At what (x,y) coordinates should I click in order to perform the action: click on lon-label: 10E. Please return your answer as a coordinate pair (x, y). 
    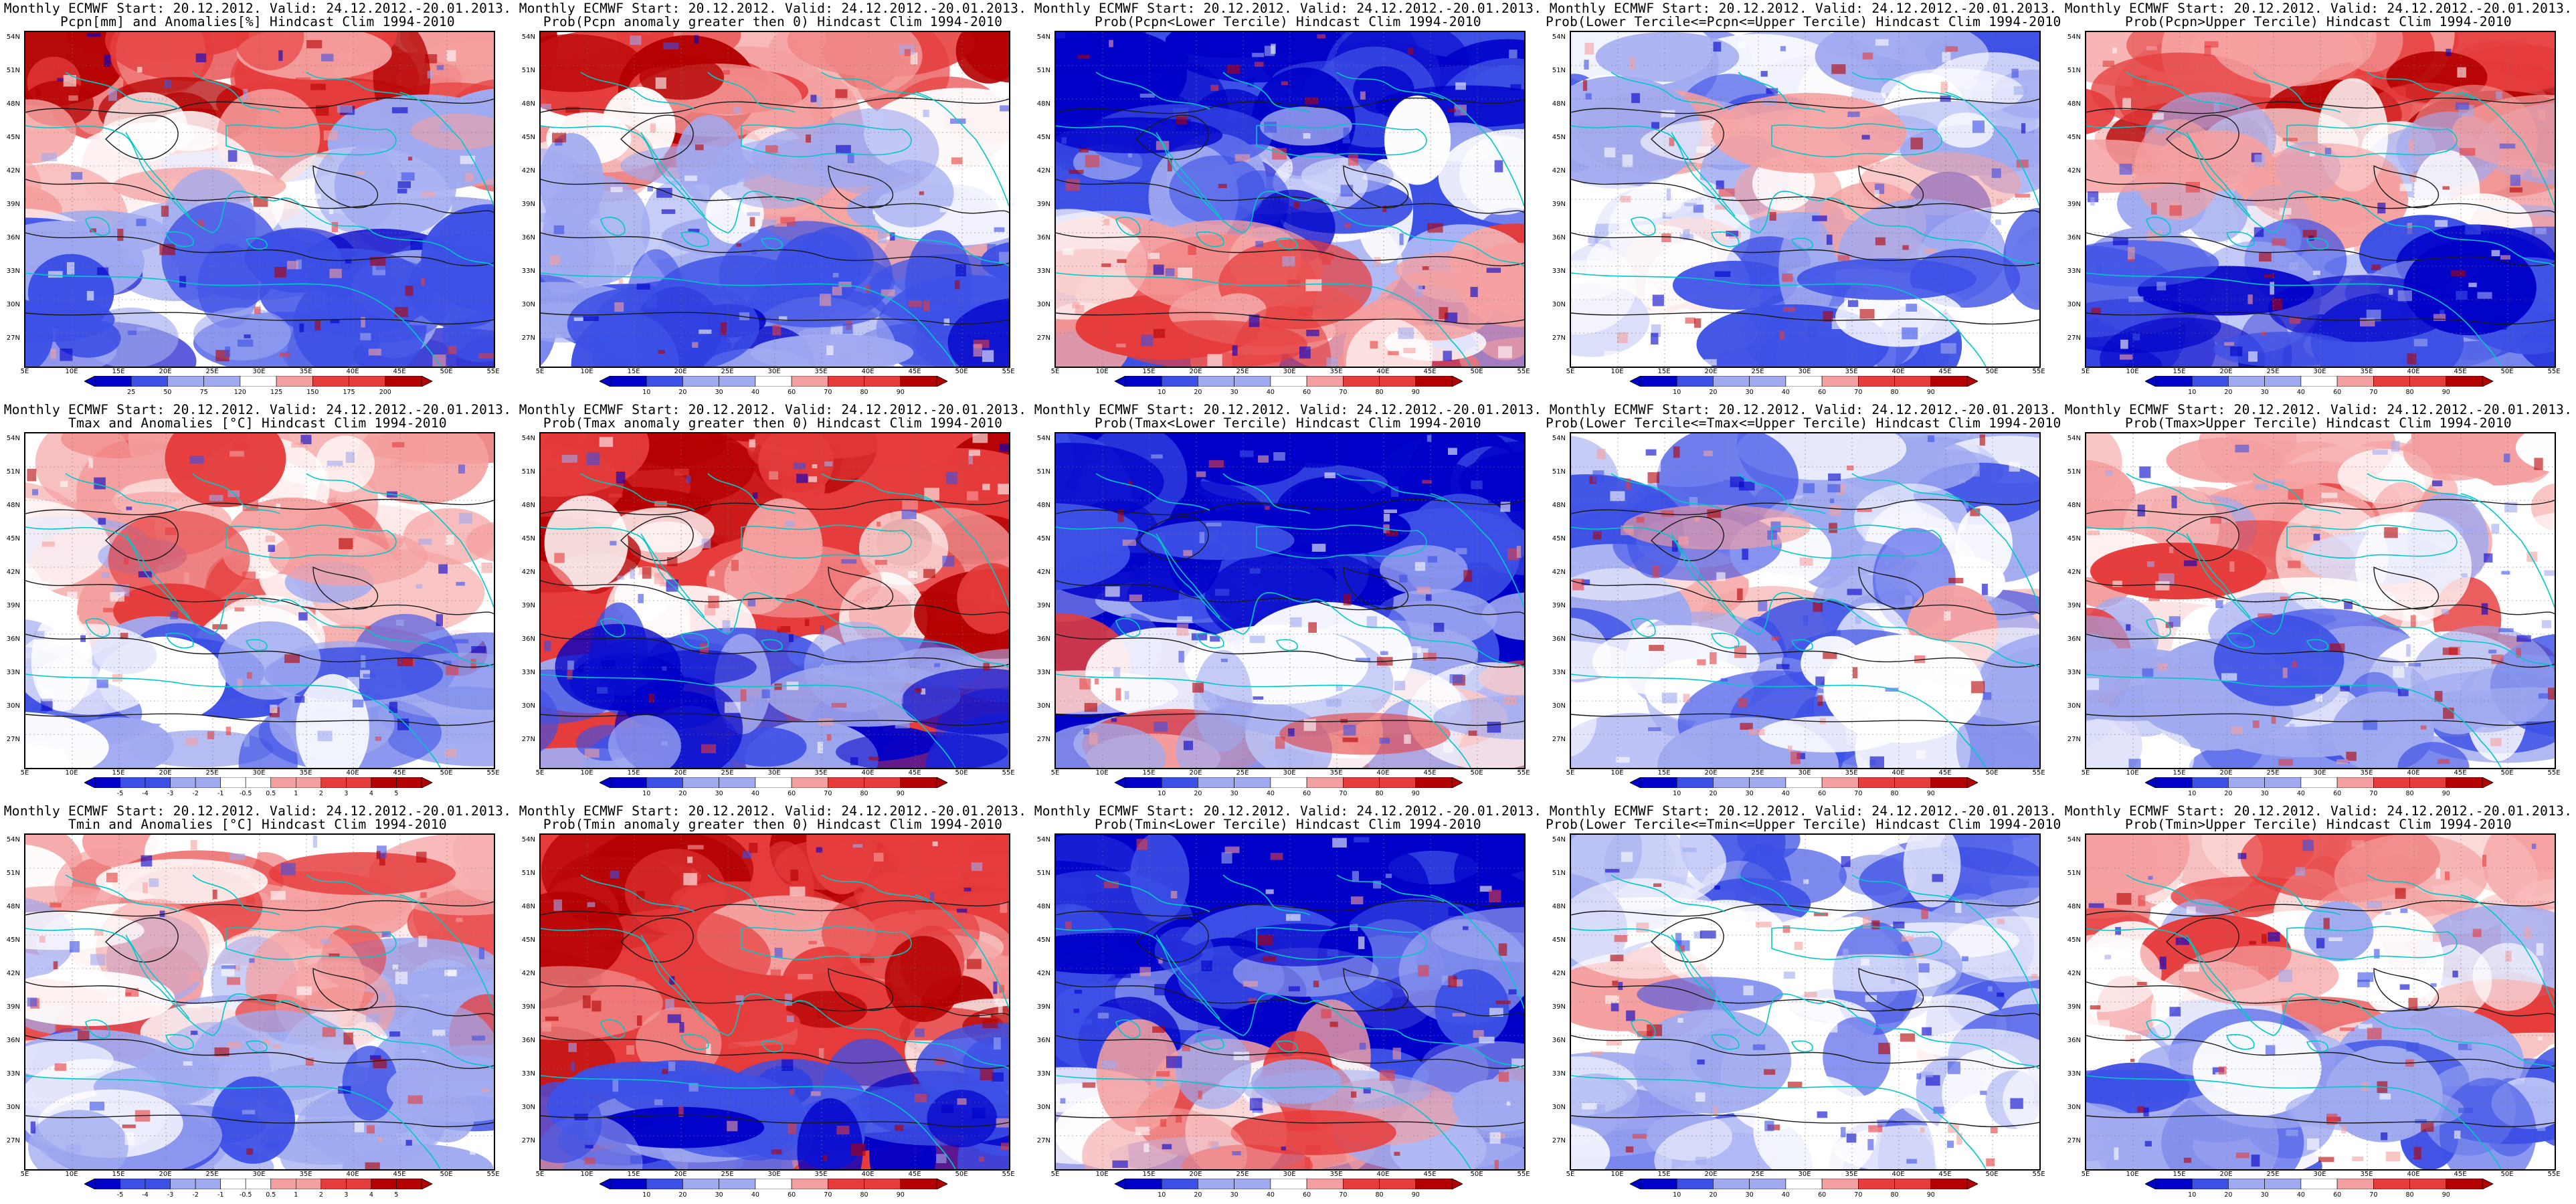
    Looking at the image, I should click on (71, 371).